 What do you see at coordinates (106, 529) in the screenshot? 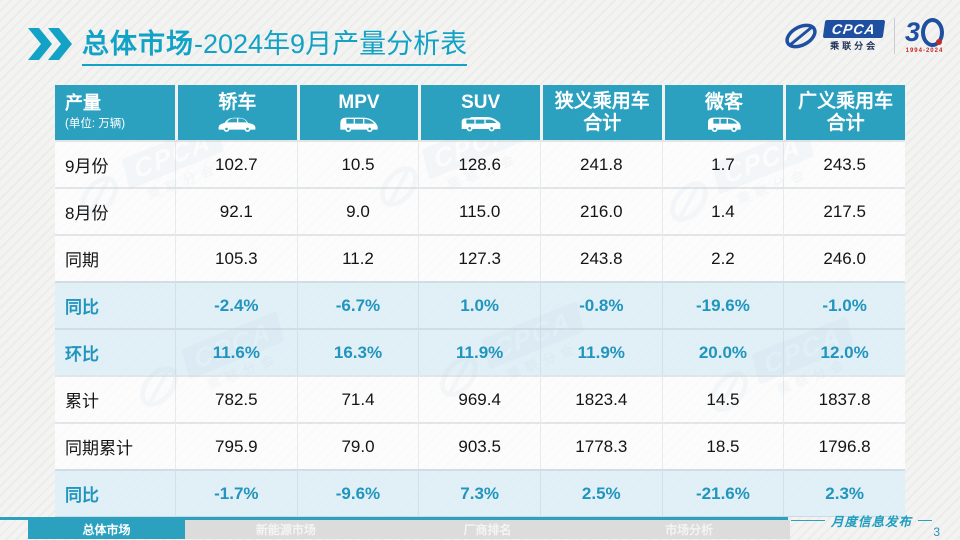
I see `footer-tab-0: 总体市场` at bounding box center [106, 529].